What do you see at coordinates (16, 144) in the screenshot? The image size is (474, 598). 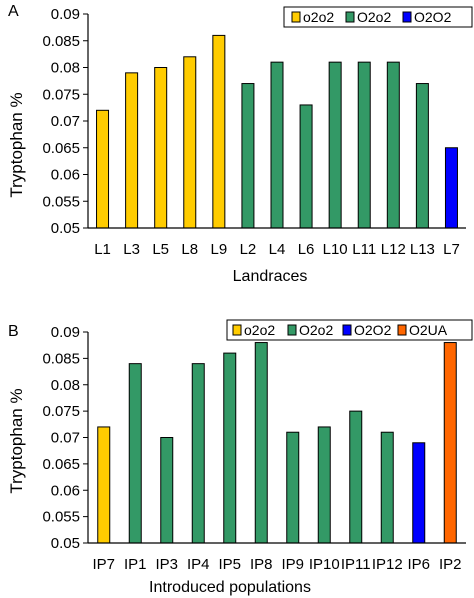 I see `panel-a-y-axis-label: Tryptophan %` at bounding box center [16, 144].